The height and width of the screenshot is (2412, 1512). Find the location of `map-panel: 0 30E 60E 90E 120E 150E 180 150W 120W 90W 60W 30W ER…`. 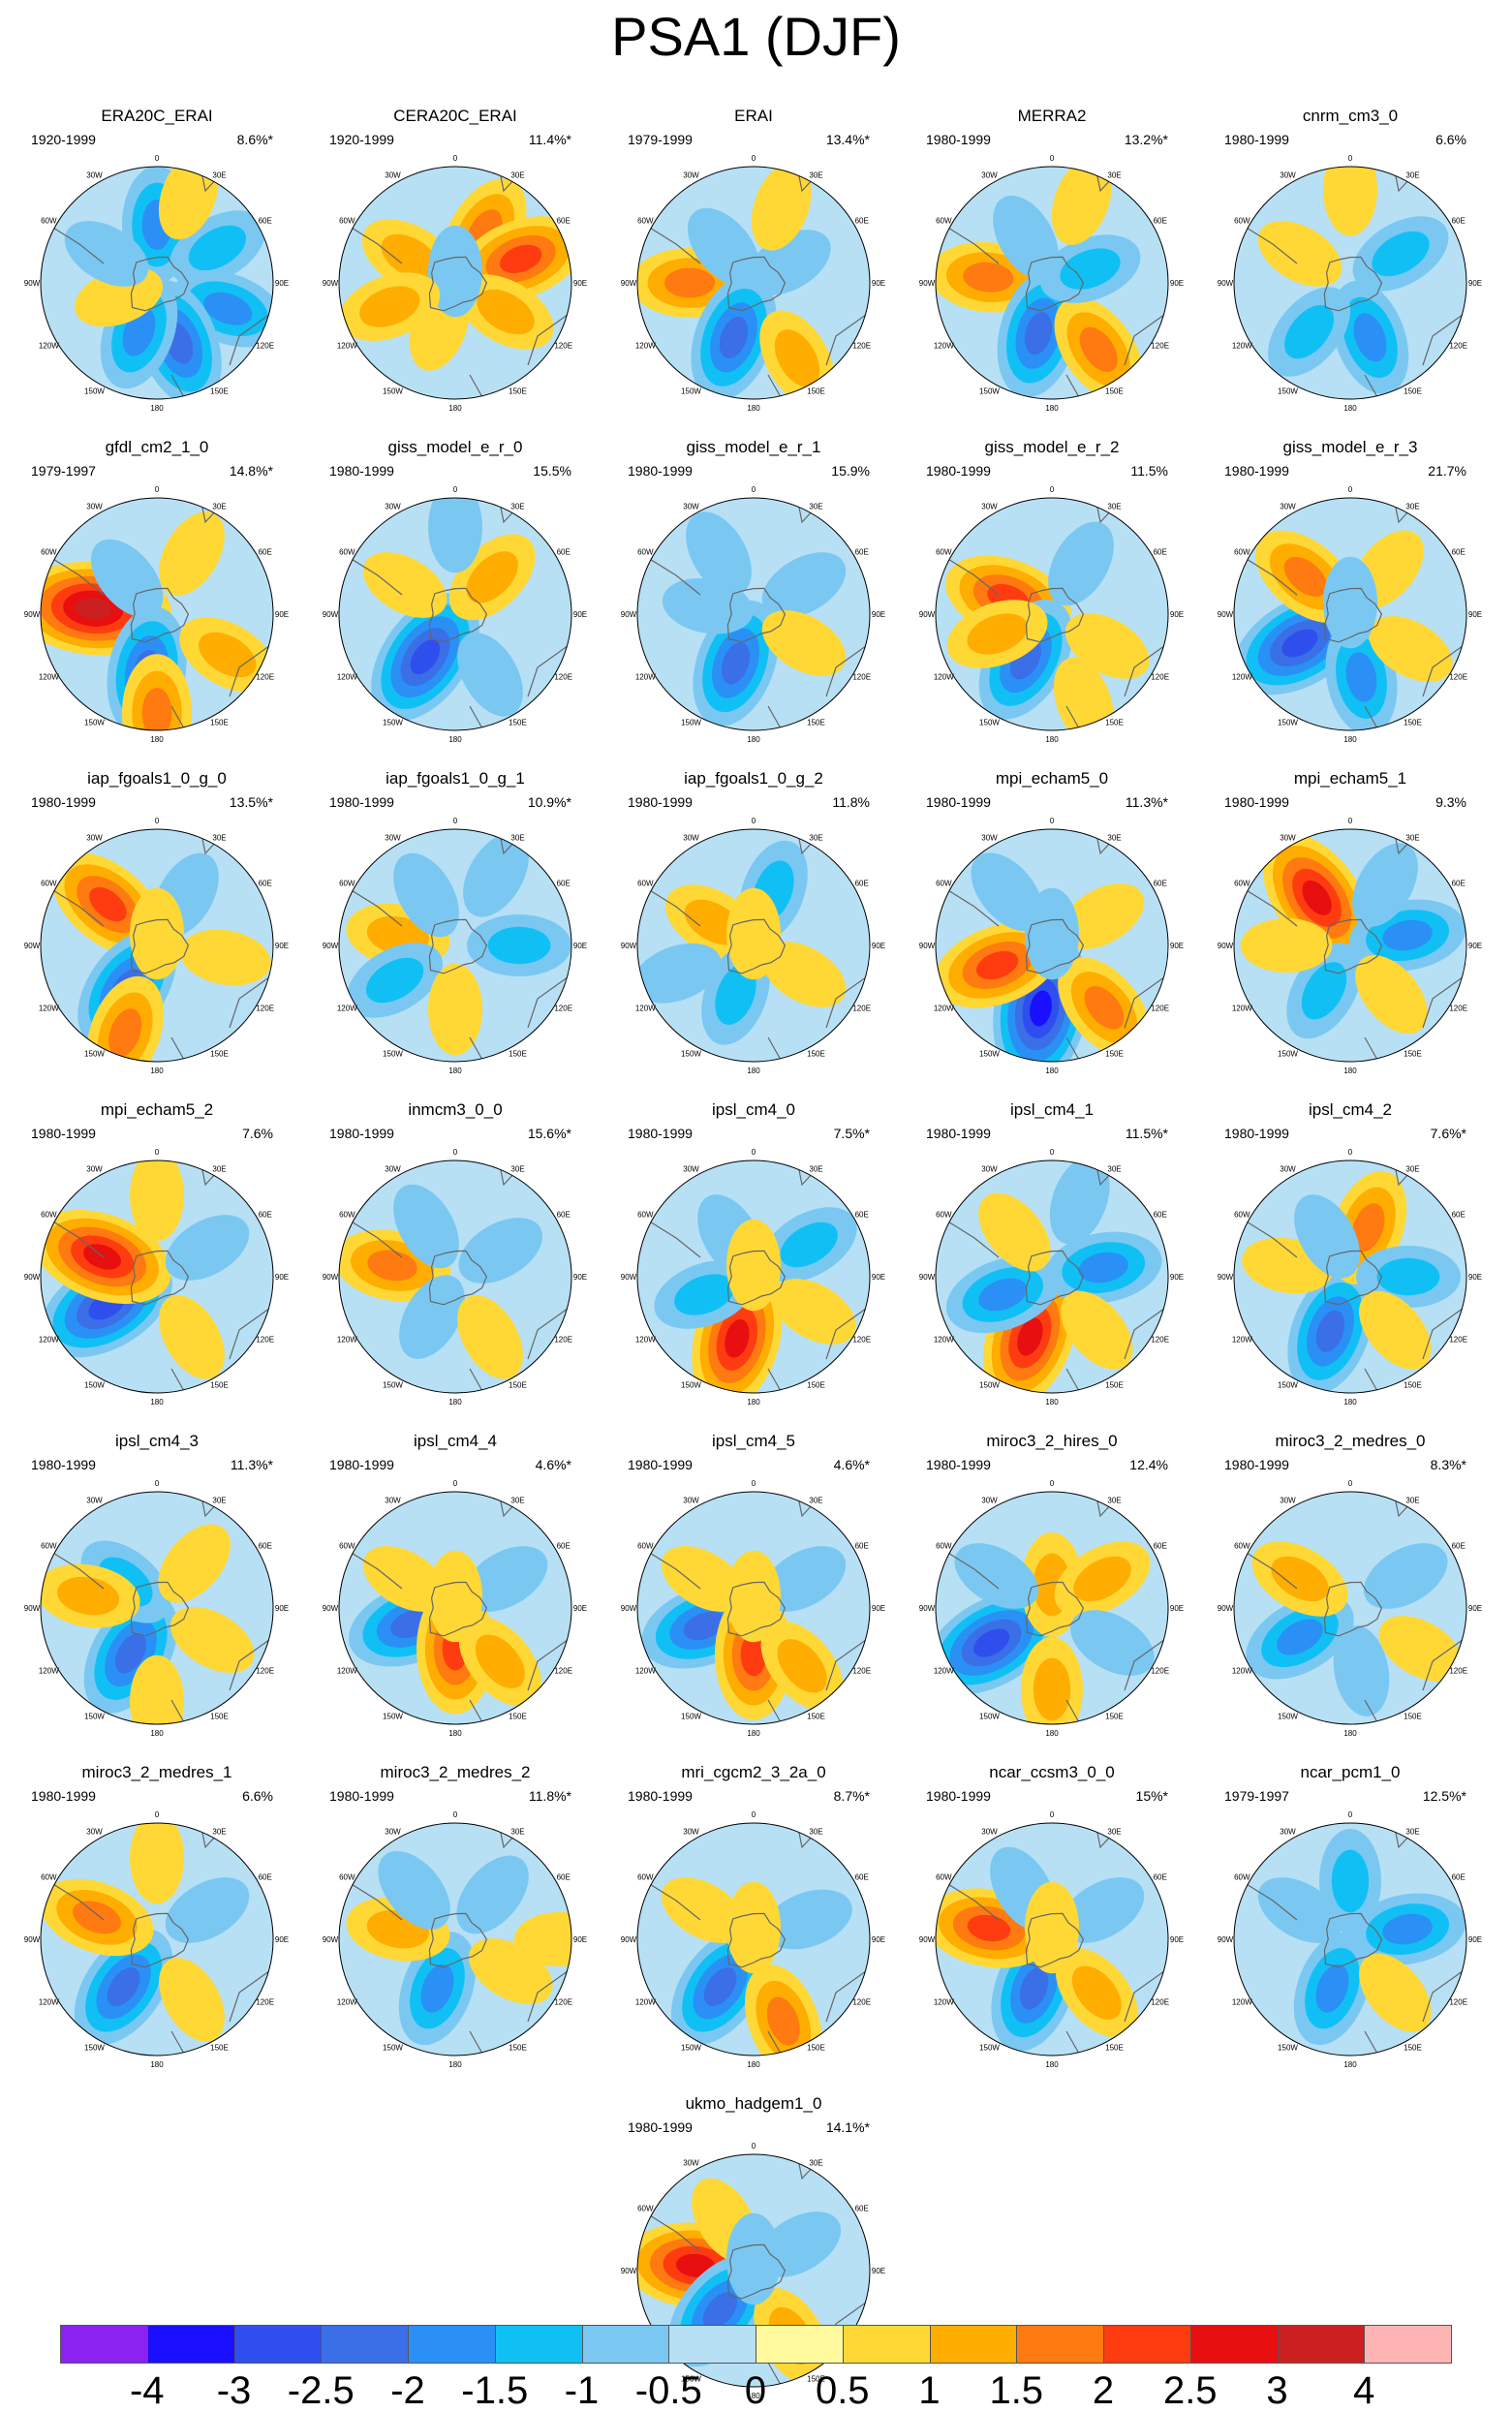

map-panel: 0 30E 60E 90E 120E 150E 180 150W 120W 90W 60W 30W ER… is located at coordinates (753, 260).